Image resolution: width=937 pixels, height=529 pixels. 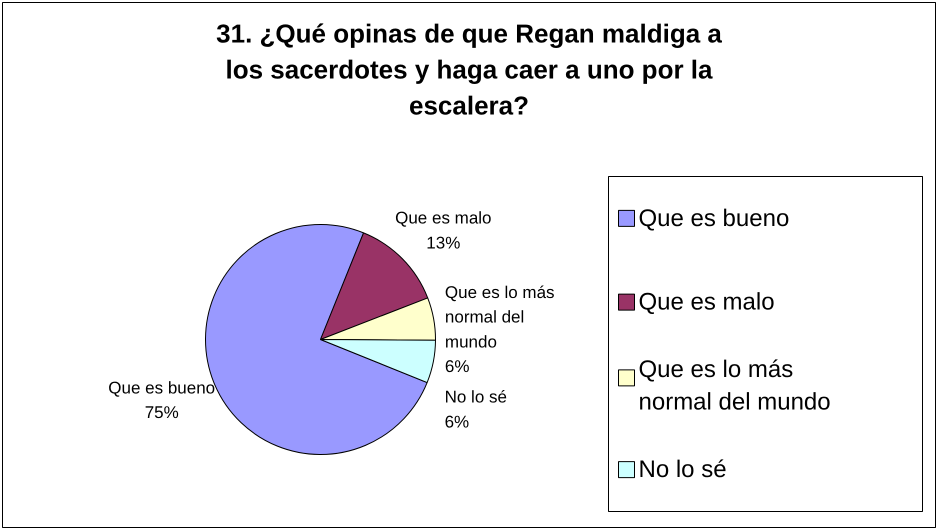 I want to click on legend-label: Que es bueno, so click(x=714, y=218).